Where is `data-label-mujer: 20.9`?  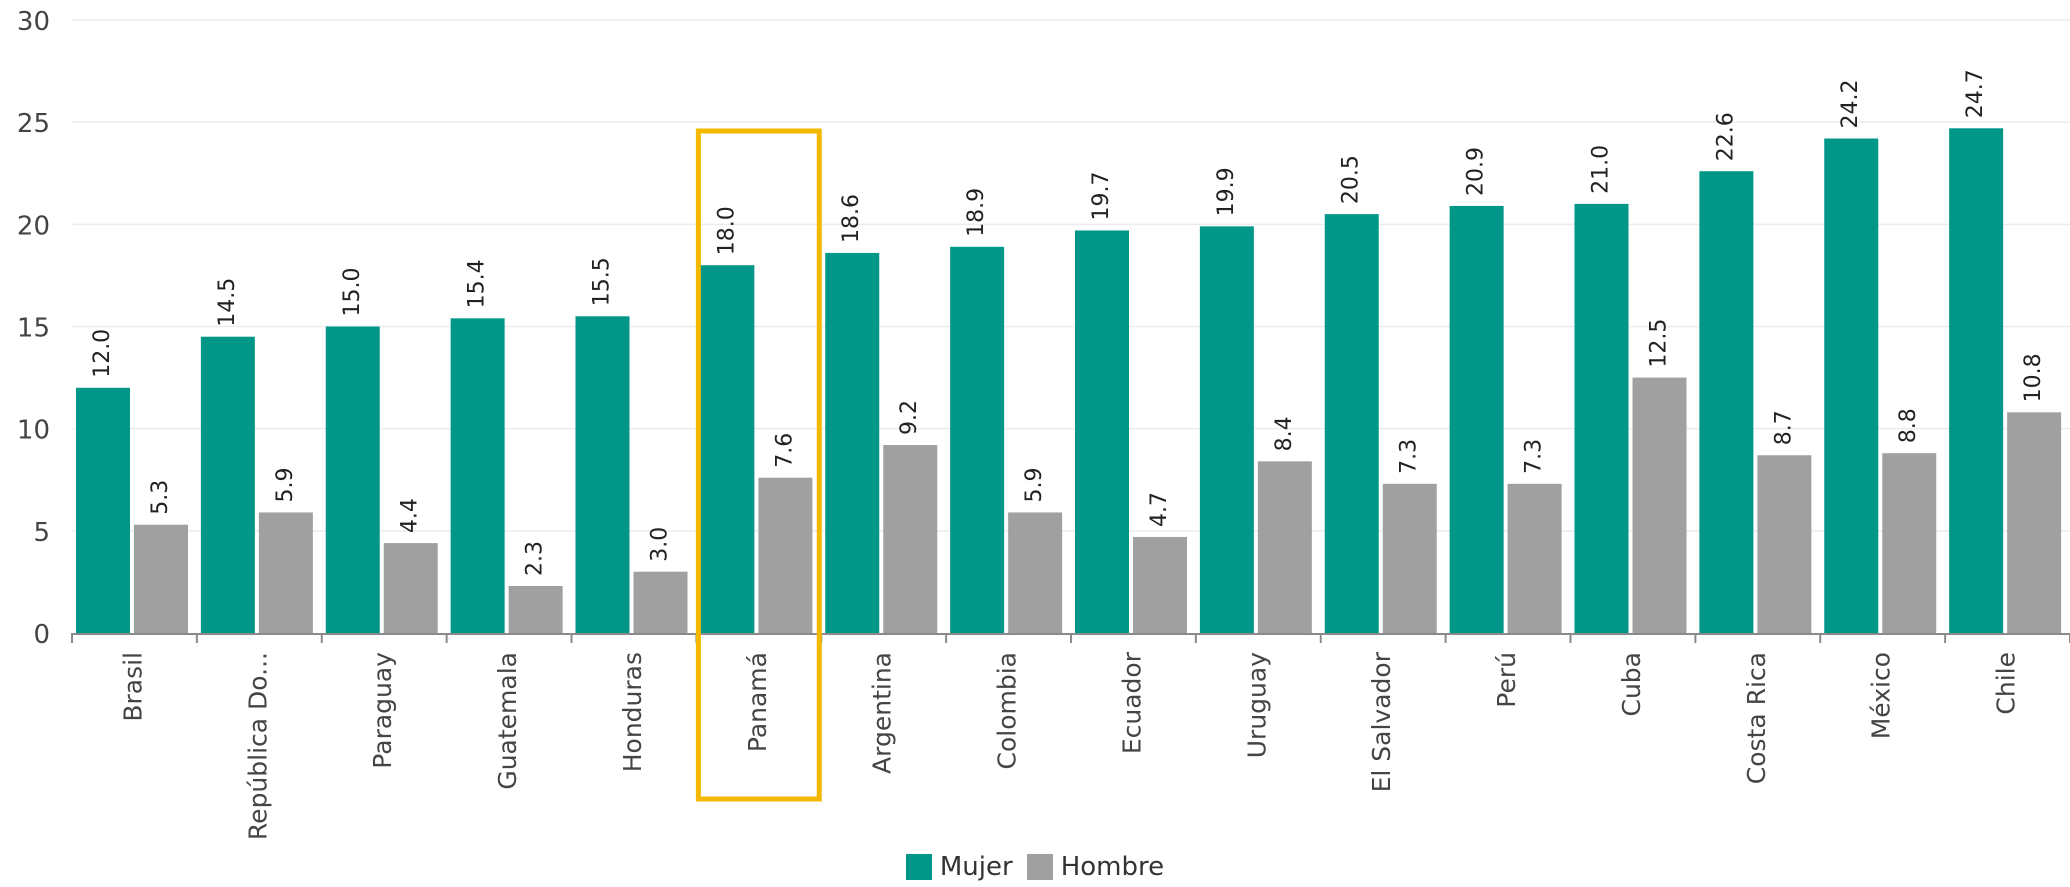
data-label-mujer: 20.9 is located at coordinates (1476, 171).